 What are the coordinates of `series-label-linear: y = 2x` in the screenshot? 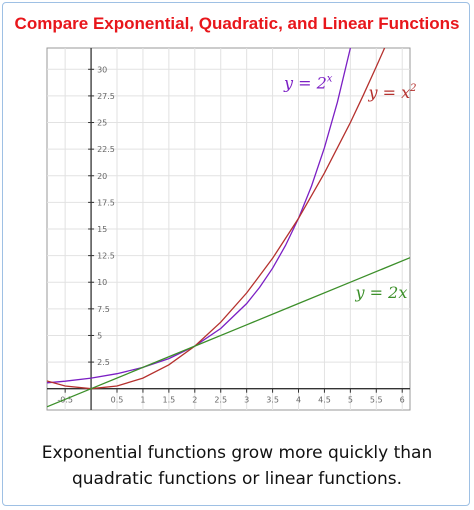 It's located at (381, 292).